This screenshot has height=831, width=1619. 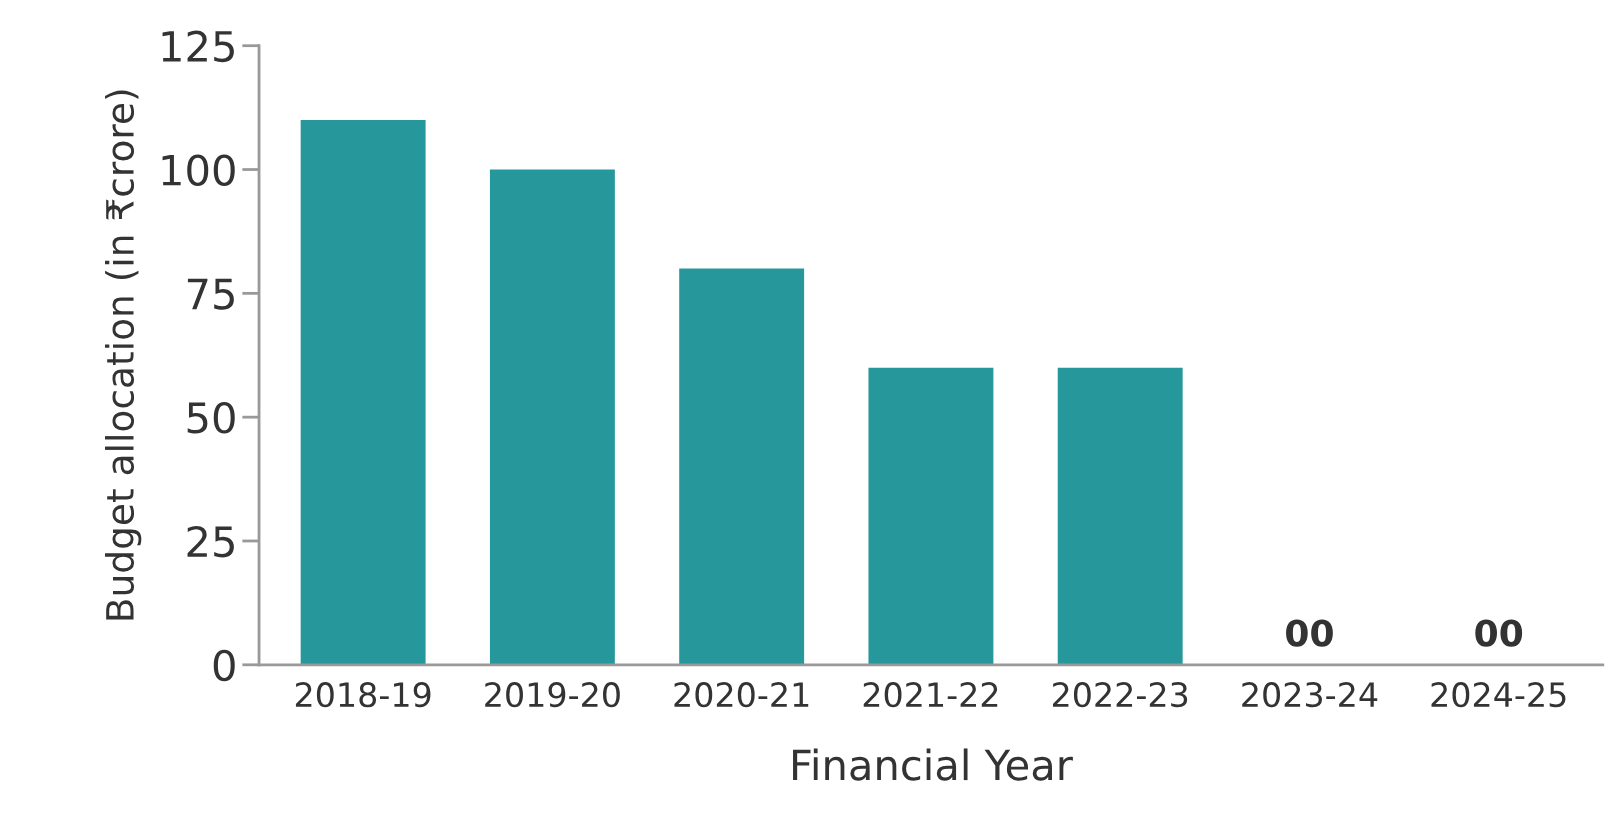 I want to click on x-tick-label: 2019-20, so click(x=552, y=695).